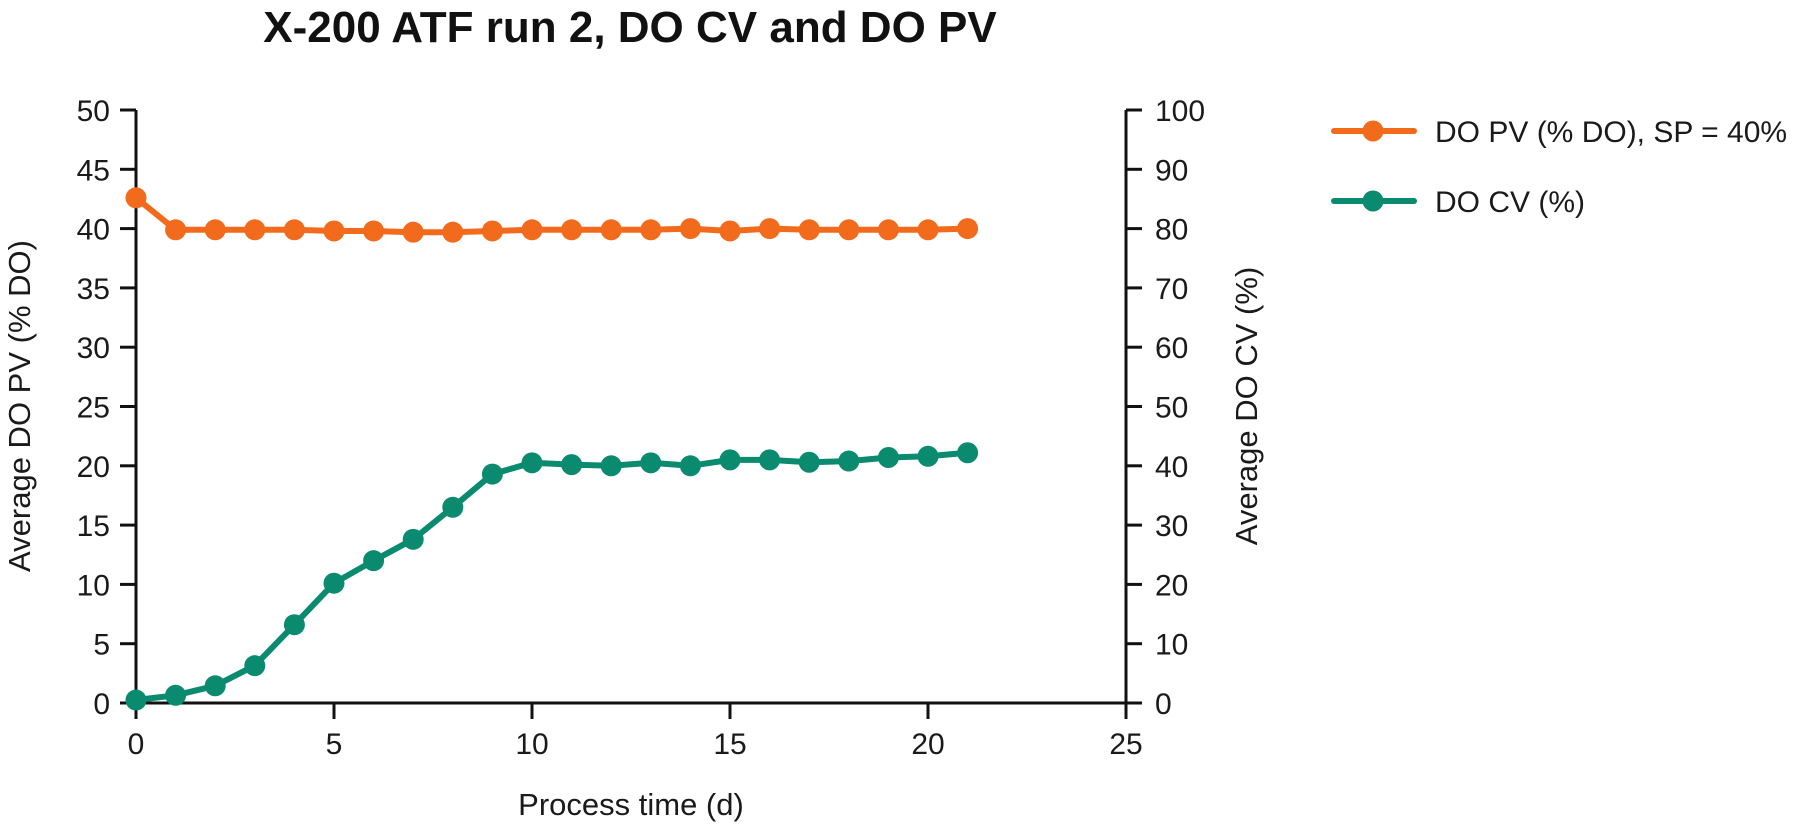 The image size is (1808, 826). What do you see at coordinates (1171, 645) in the screenshot?
I see `y2-tick-label: 10` at bounding box center [1171, 645].